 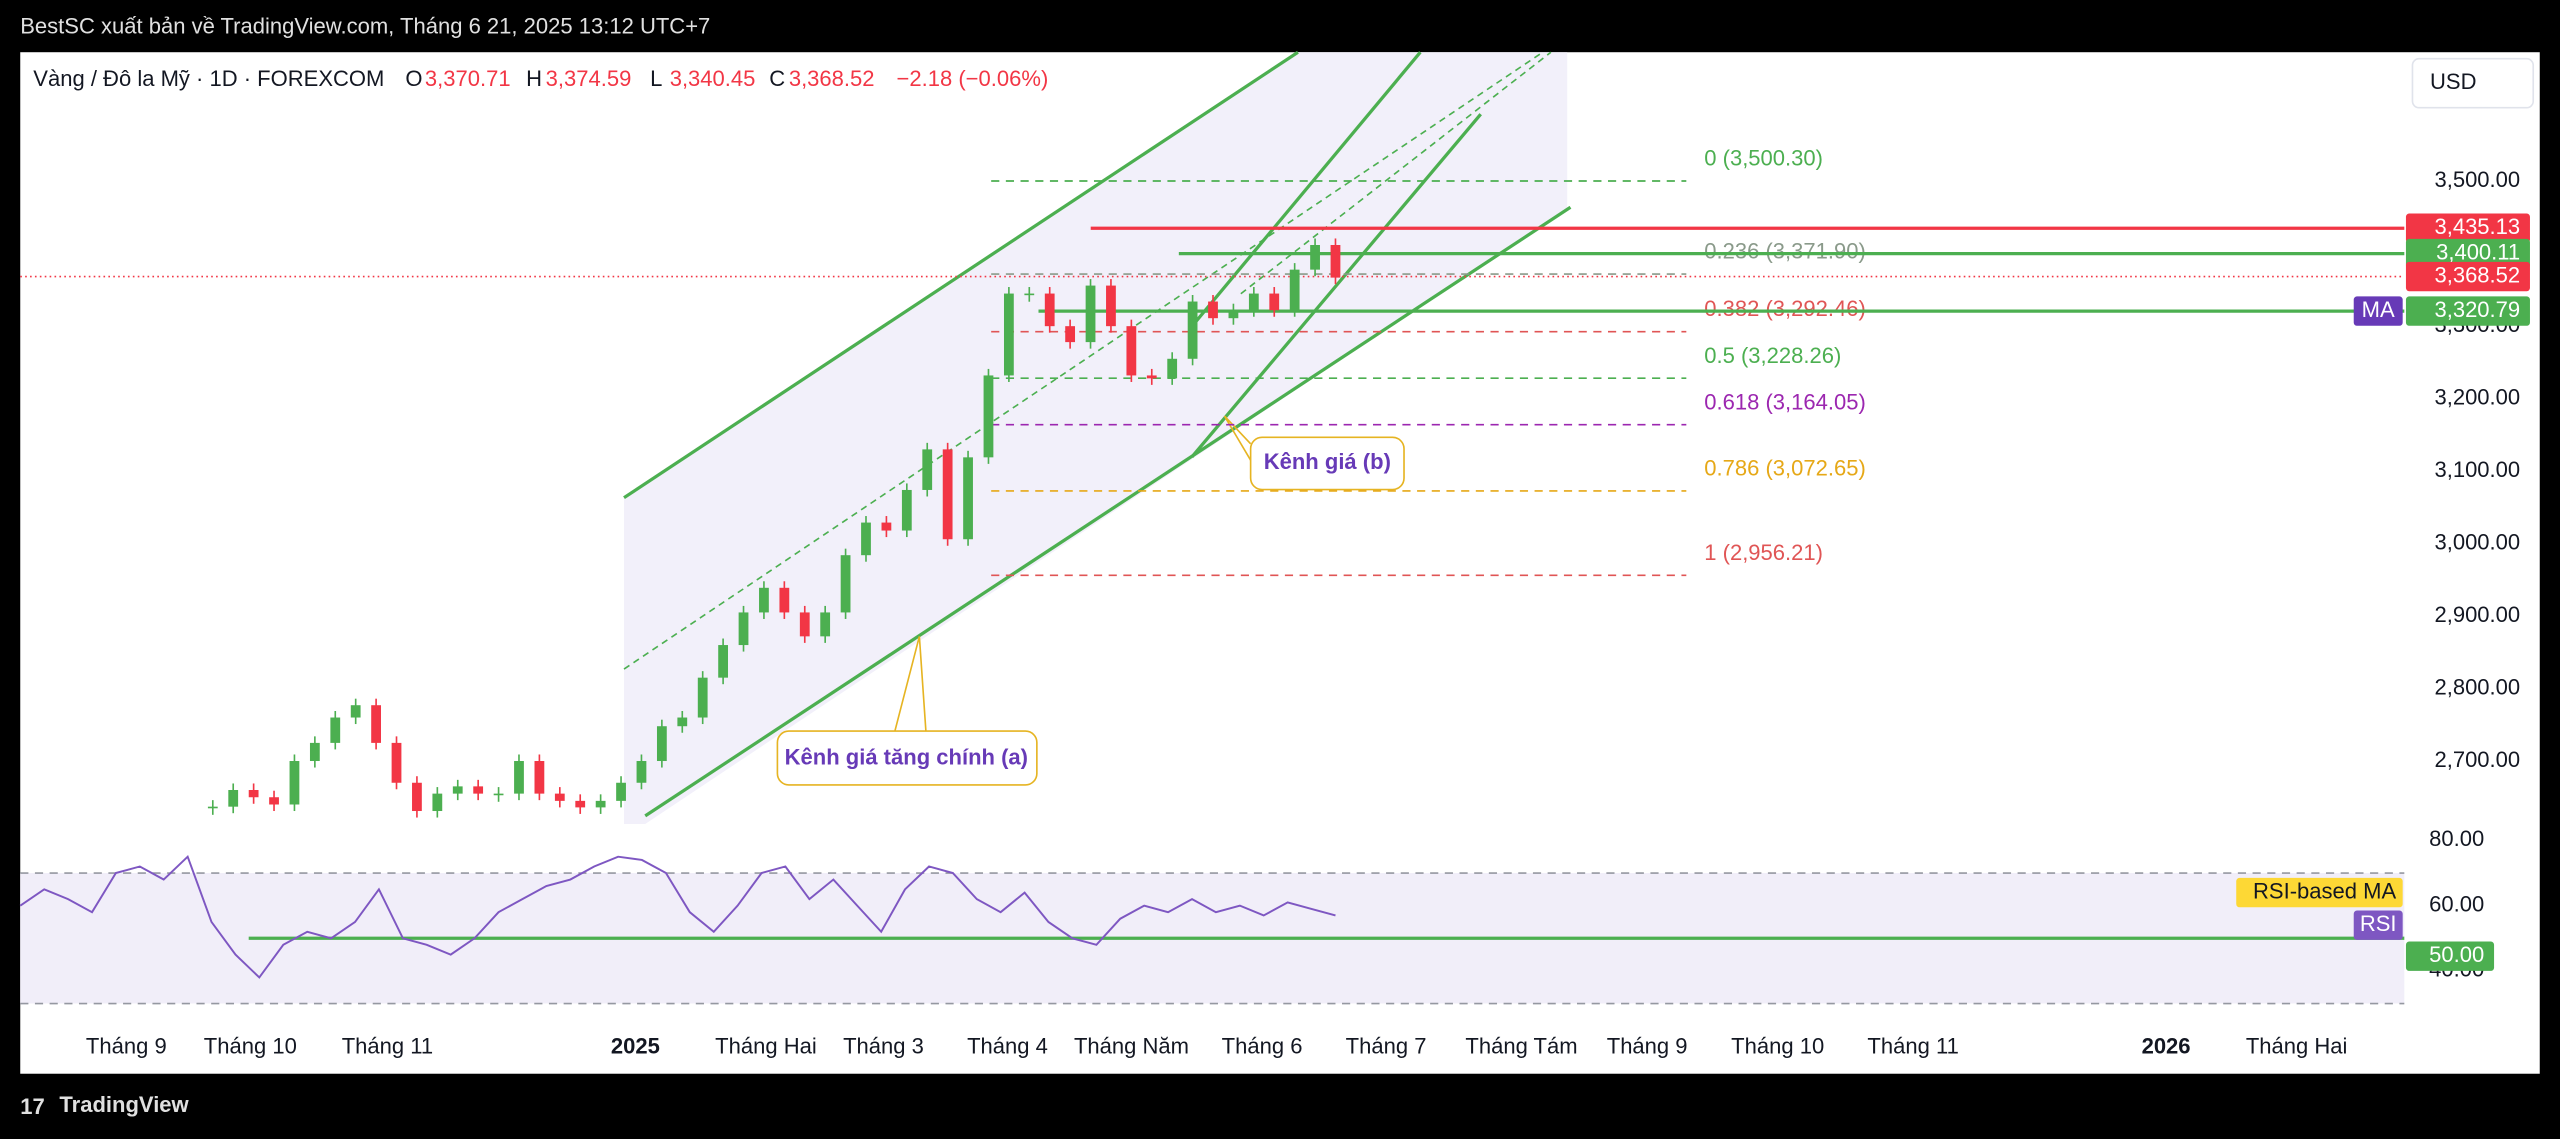 I want to click on y-tick-label: 3,500.00, so click(x=2477, y=179).